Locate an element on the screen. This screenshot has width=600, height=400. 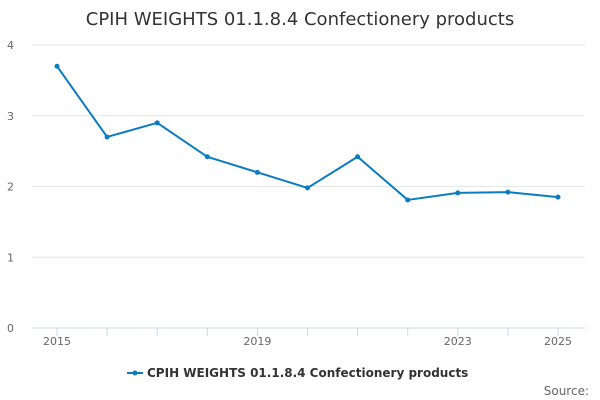
y-tick-label: 1 is located at coordinates (10, 257).